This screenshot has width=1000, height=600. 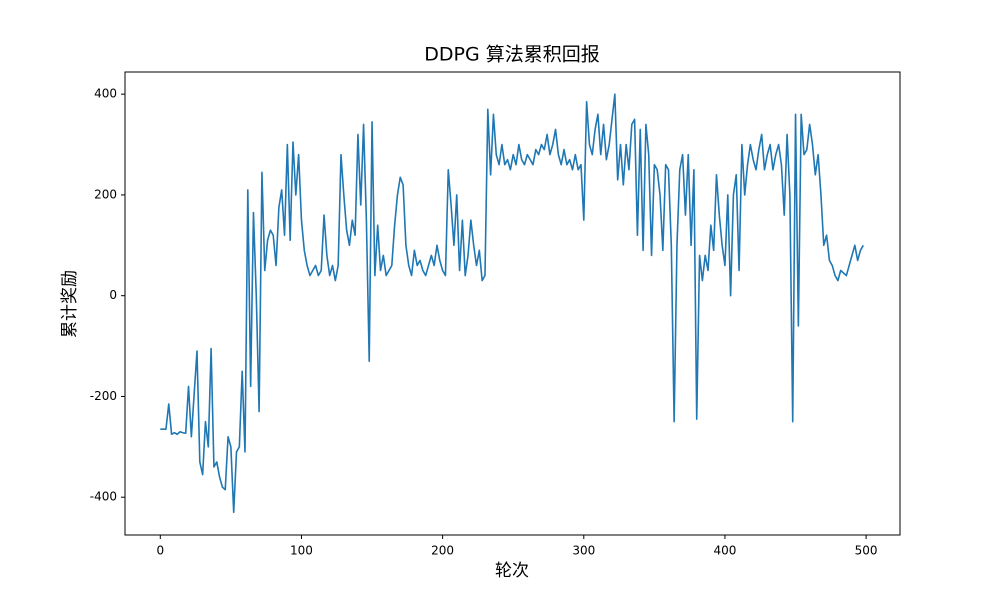 I want to click on y-tick-label: 200, so click(x=105, y=194).